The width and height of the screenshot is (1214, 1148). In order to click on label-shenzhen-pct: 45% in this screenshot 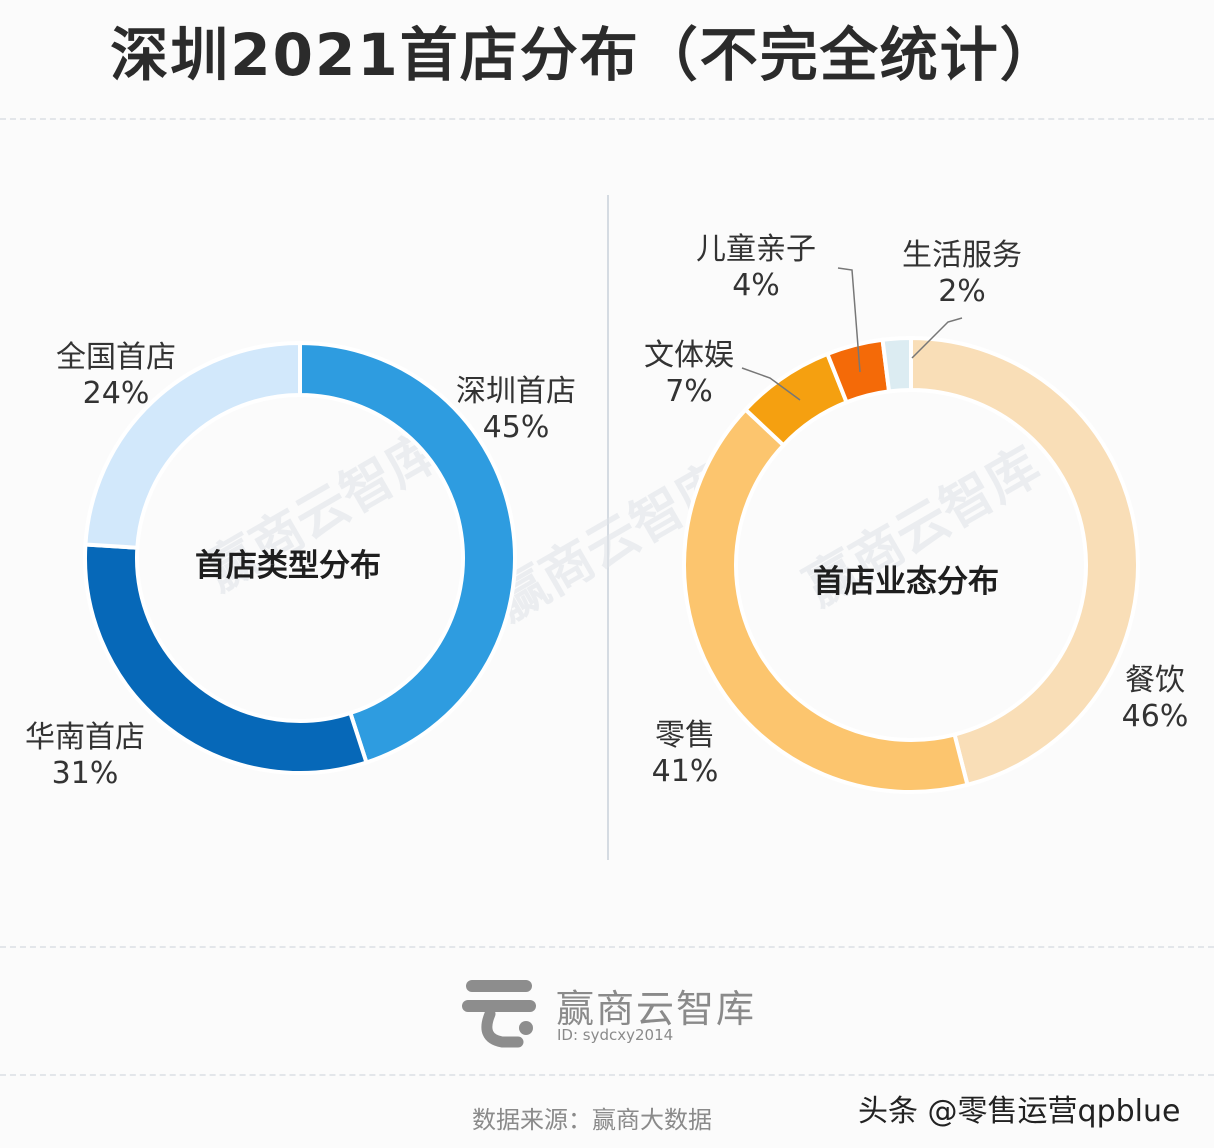, I will do `click(516, 427)`.